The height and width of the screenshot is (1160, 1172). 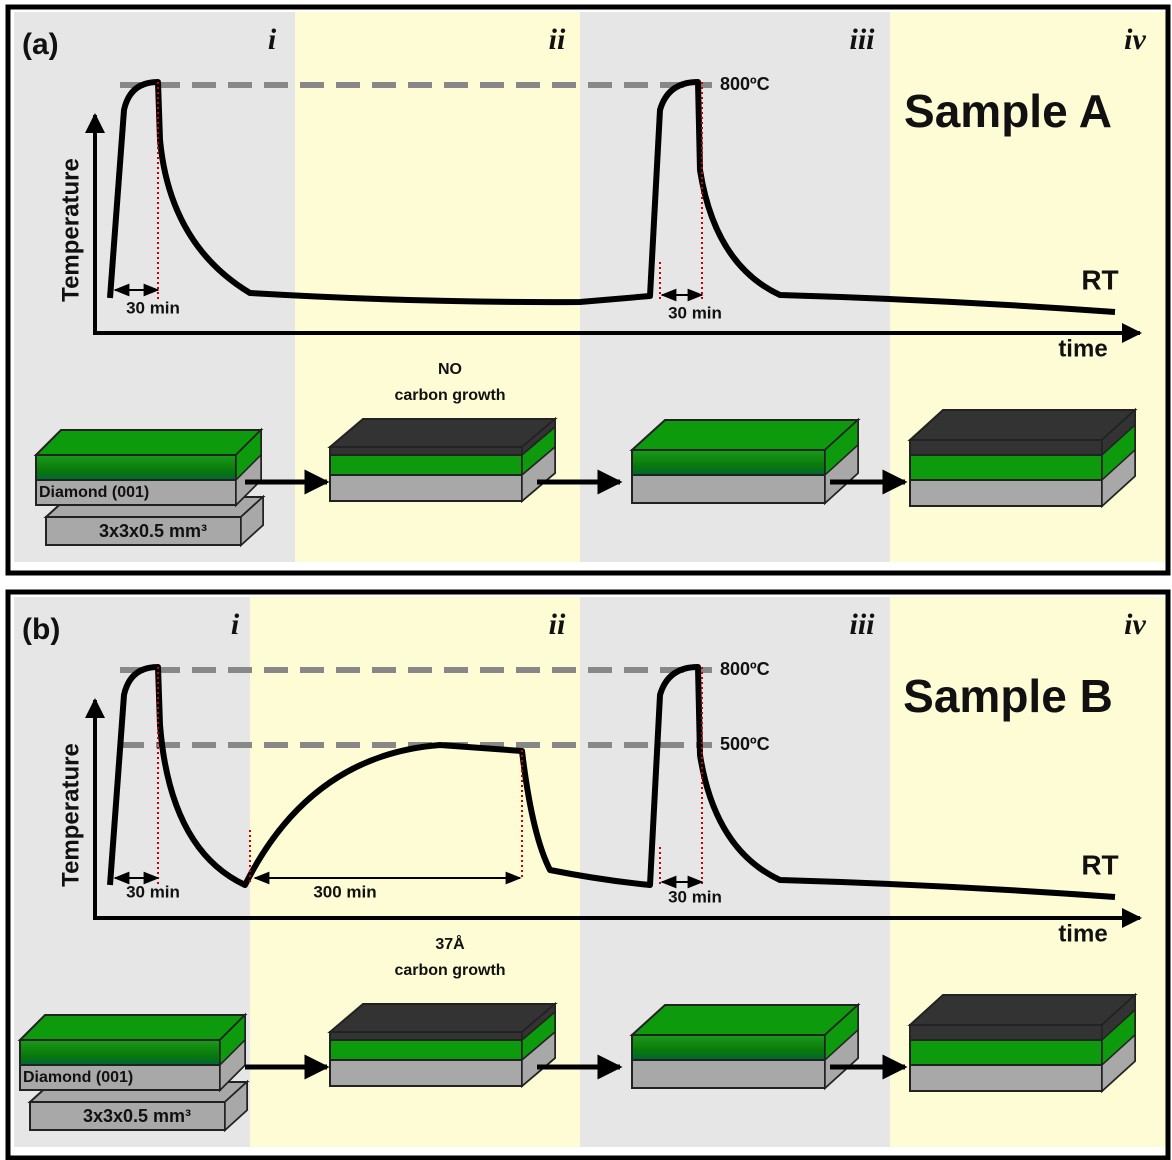 What do you see at coordinates (450, 369) in the screenshot?
I see `growth-label: NO` at bounding box center [450, 369].